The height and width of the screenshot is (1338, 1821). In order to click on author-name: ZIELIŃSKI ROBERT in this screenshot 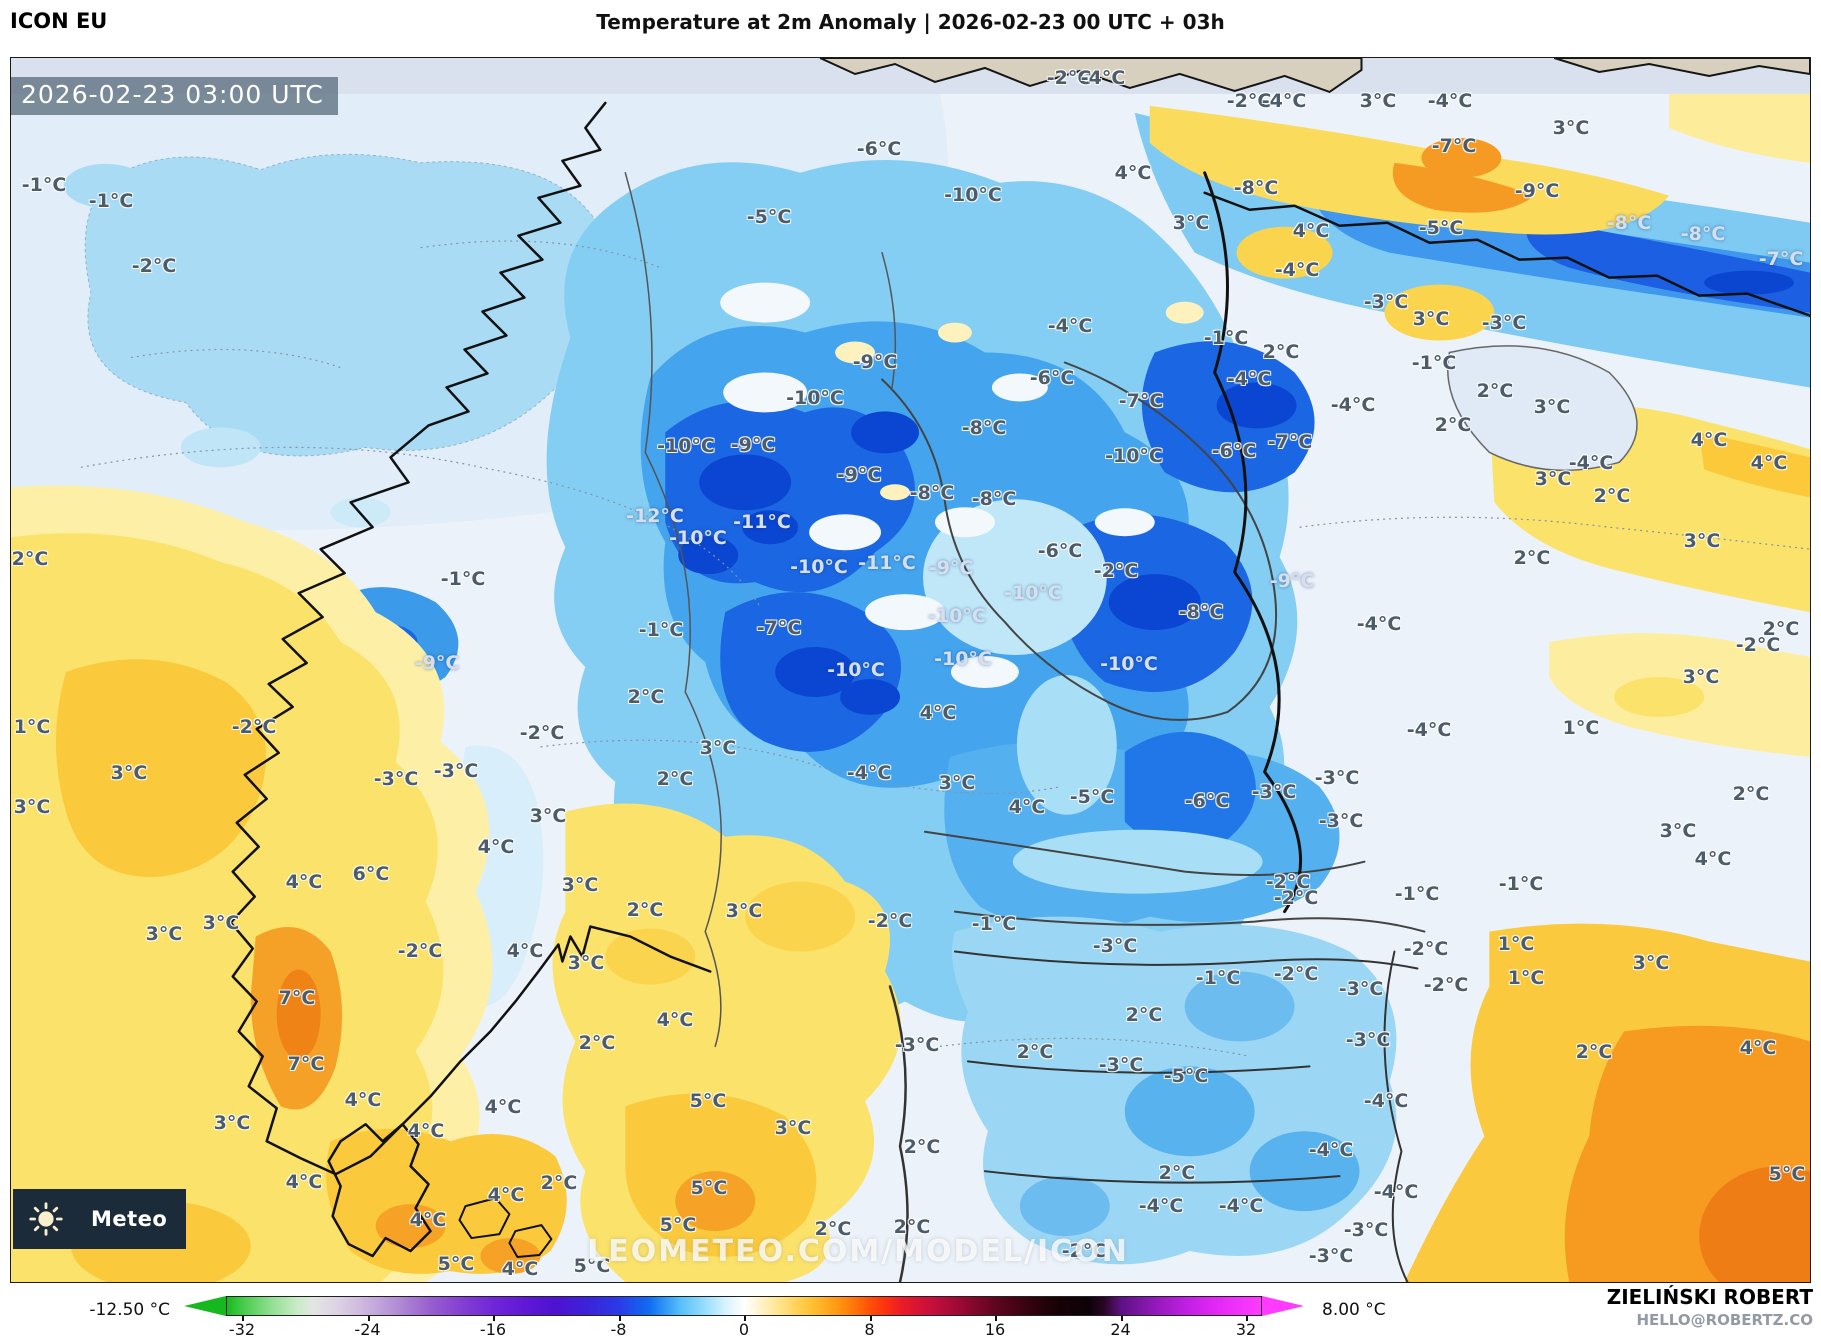, I will do `click(1709, 1297)`.